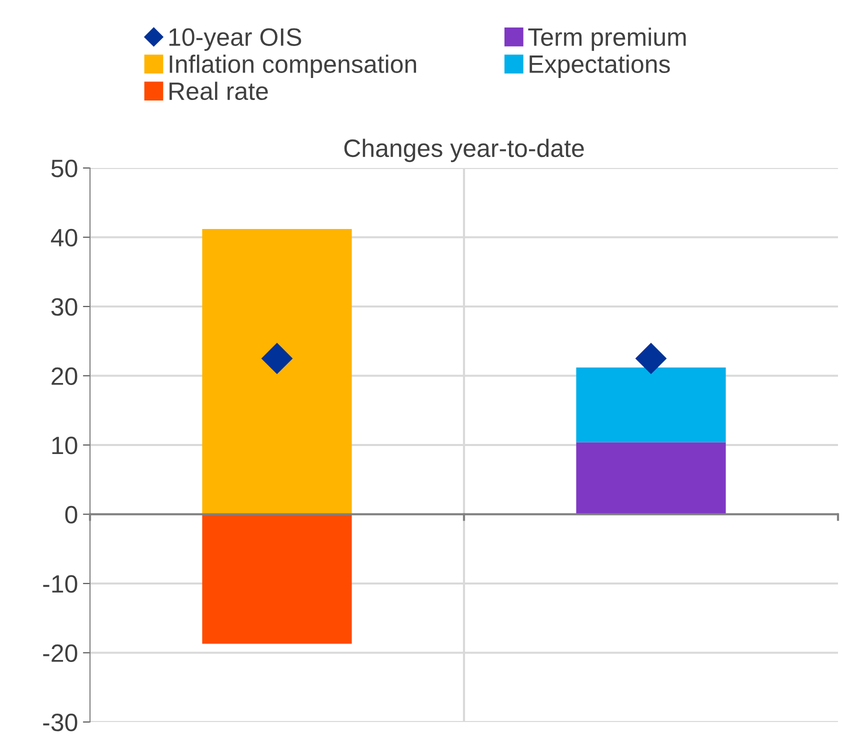  What do you see at coordinates (293, 66) in the screenshot?
I see `legend-label: Inflation compensation` at bounding box center [293, 66].